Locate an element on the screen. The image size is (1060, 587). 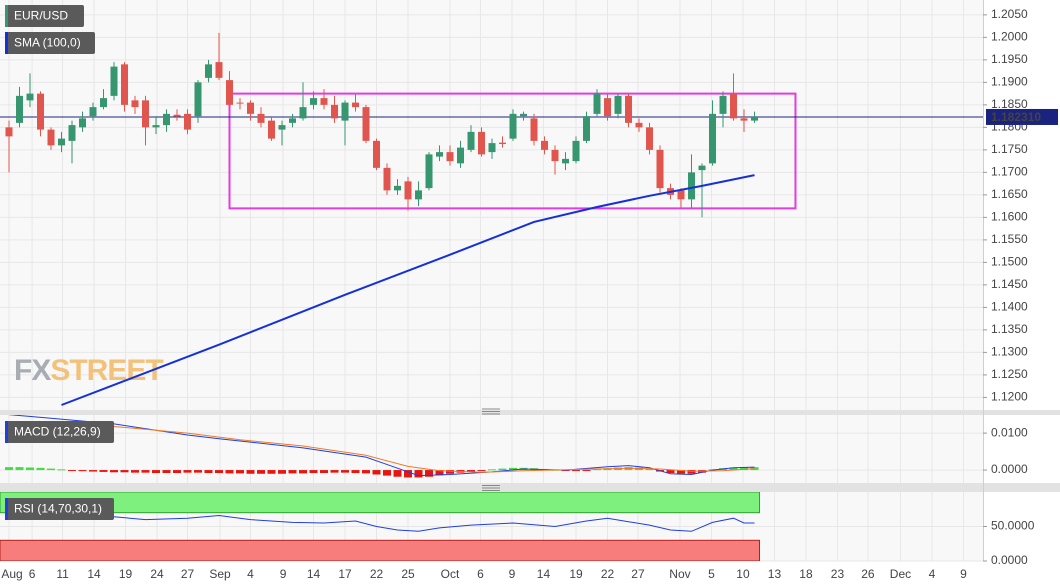
x-tick-label: 23 is located at coordinates (838, 574).